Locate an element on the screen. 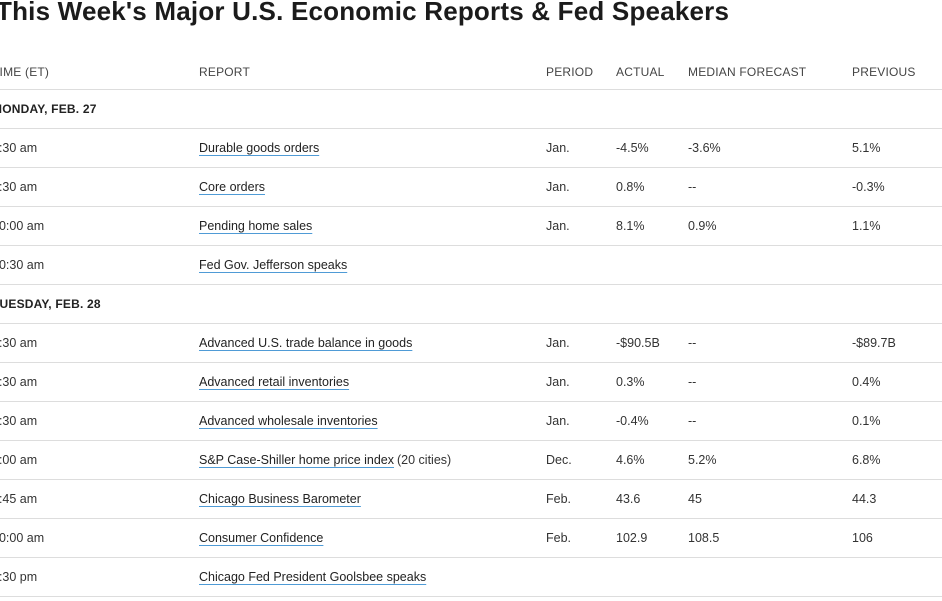  day-label: MONDAY, FEB. 27 is located at coordinates (48, 109).